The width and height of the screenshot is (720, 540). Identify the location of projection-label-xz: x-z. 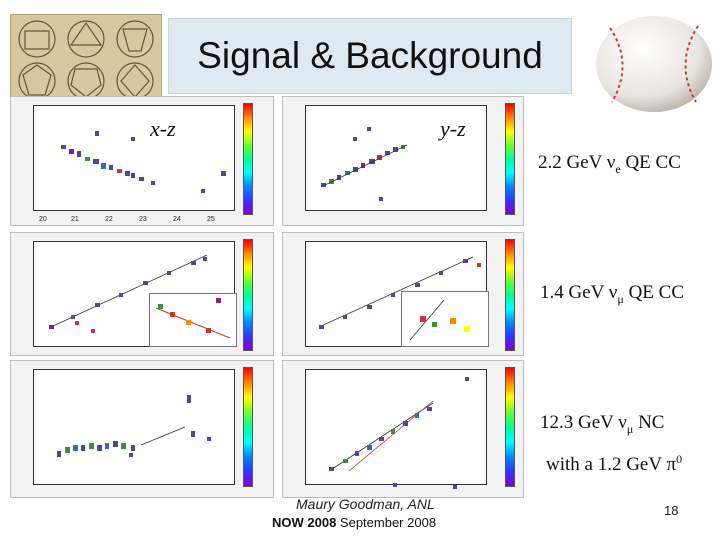
(163, 128).